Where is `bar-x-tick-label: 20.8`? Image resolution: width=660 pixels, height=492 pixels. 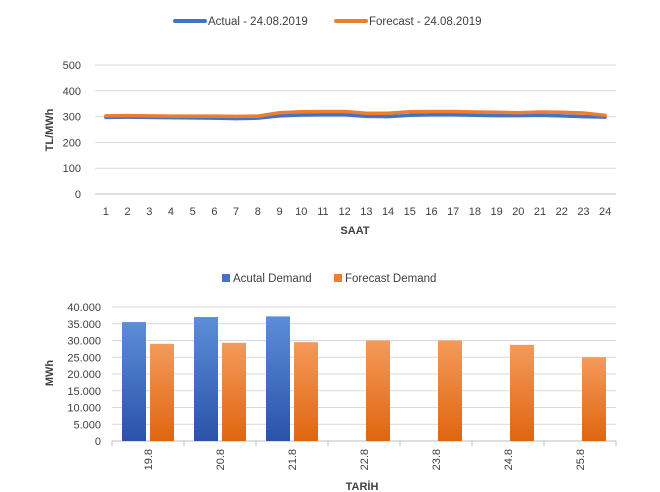
bar-x-tick-label: 20.8 is located at coordinates (221, 459).